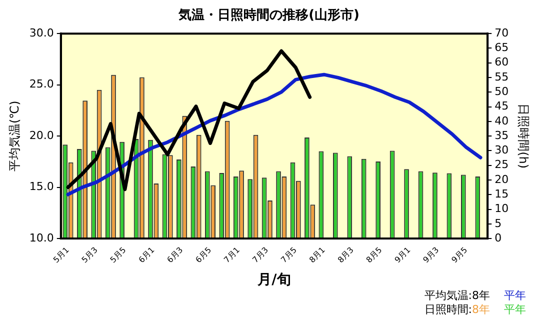  Describe the element at coordinates (232, 255) in the screenshot. I see `x-tick-label: 7月1` at that location.